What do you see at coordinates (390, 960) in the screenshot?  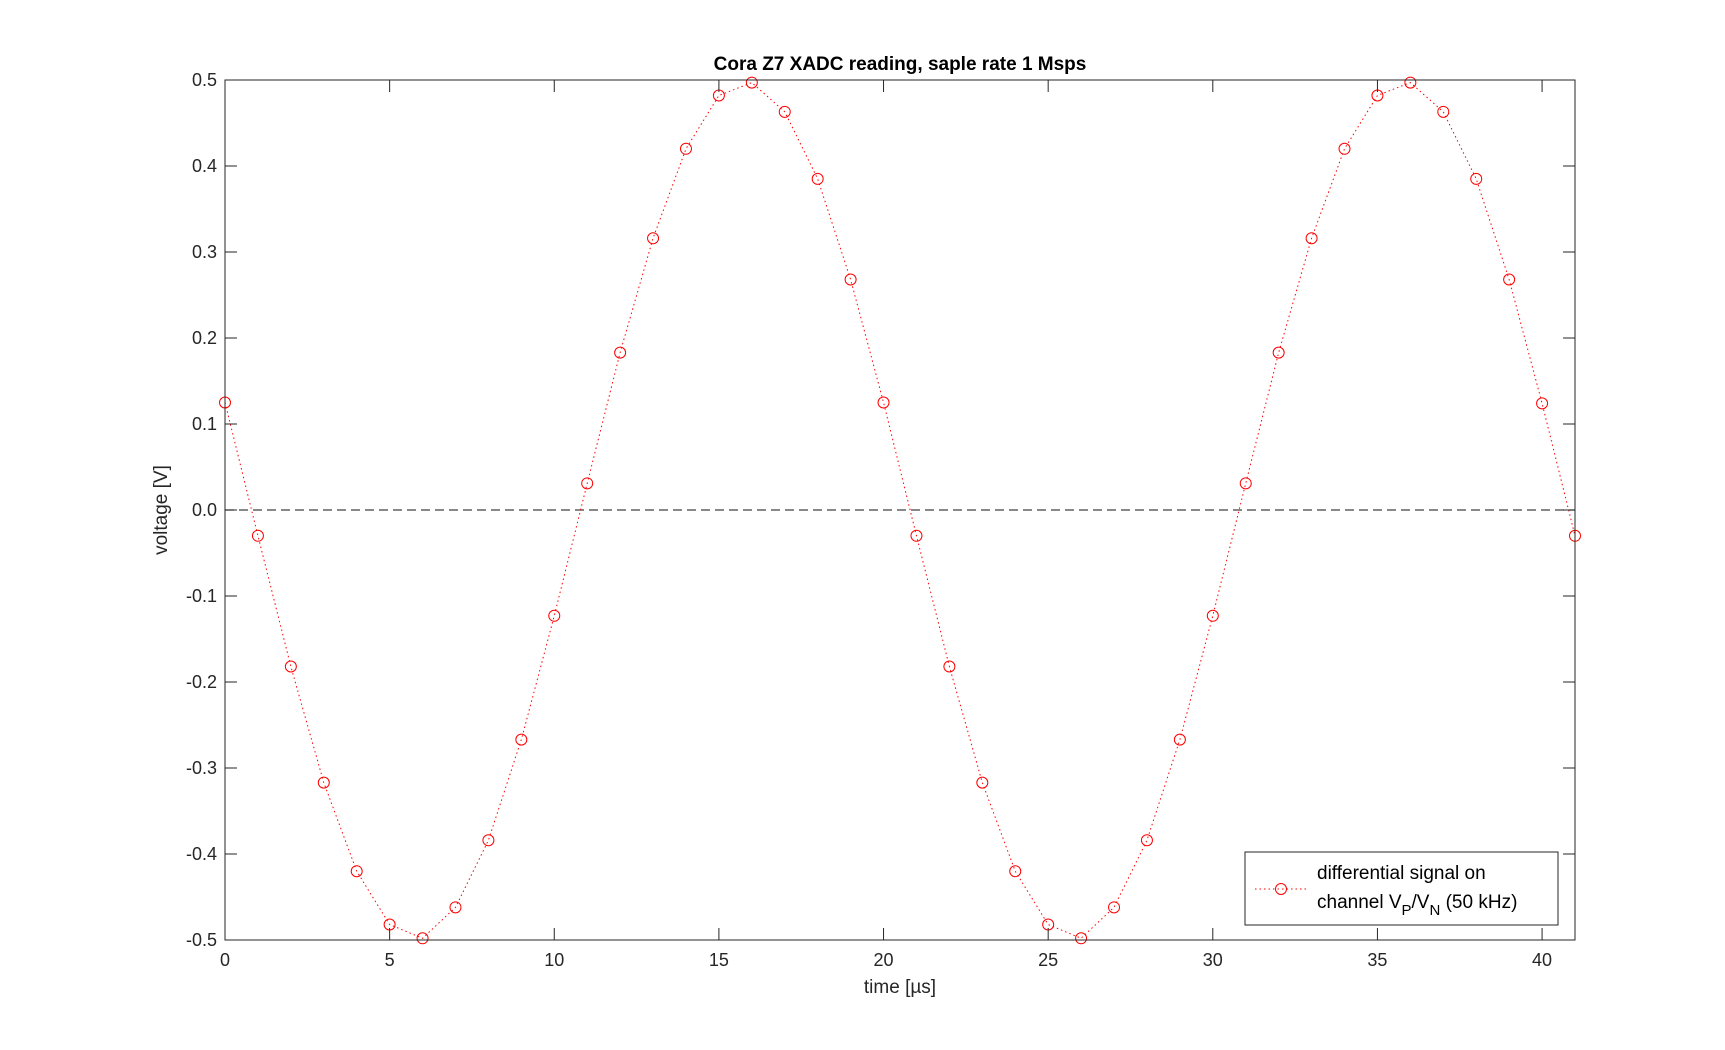 I see `x-tick-label: 5` at bounding box center [390, 960].